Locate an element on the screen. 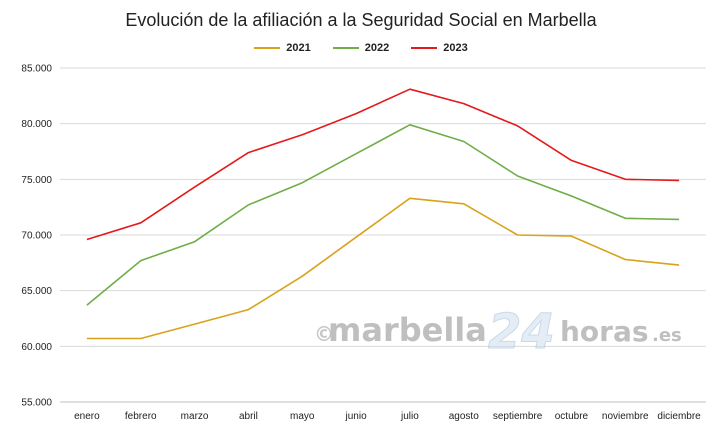 The image size is (722, 443). legend-label-2023: 2023 is located at coordinates (455, 48).